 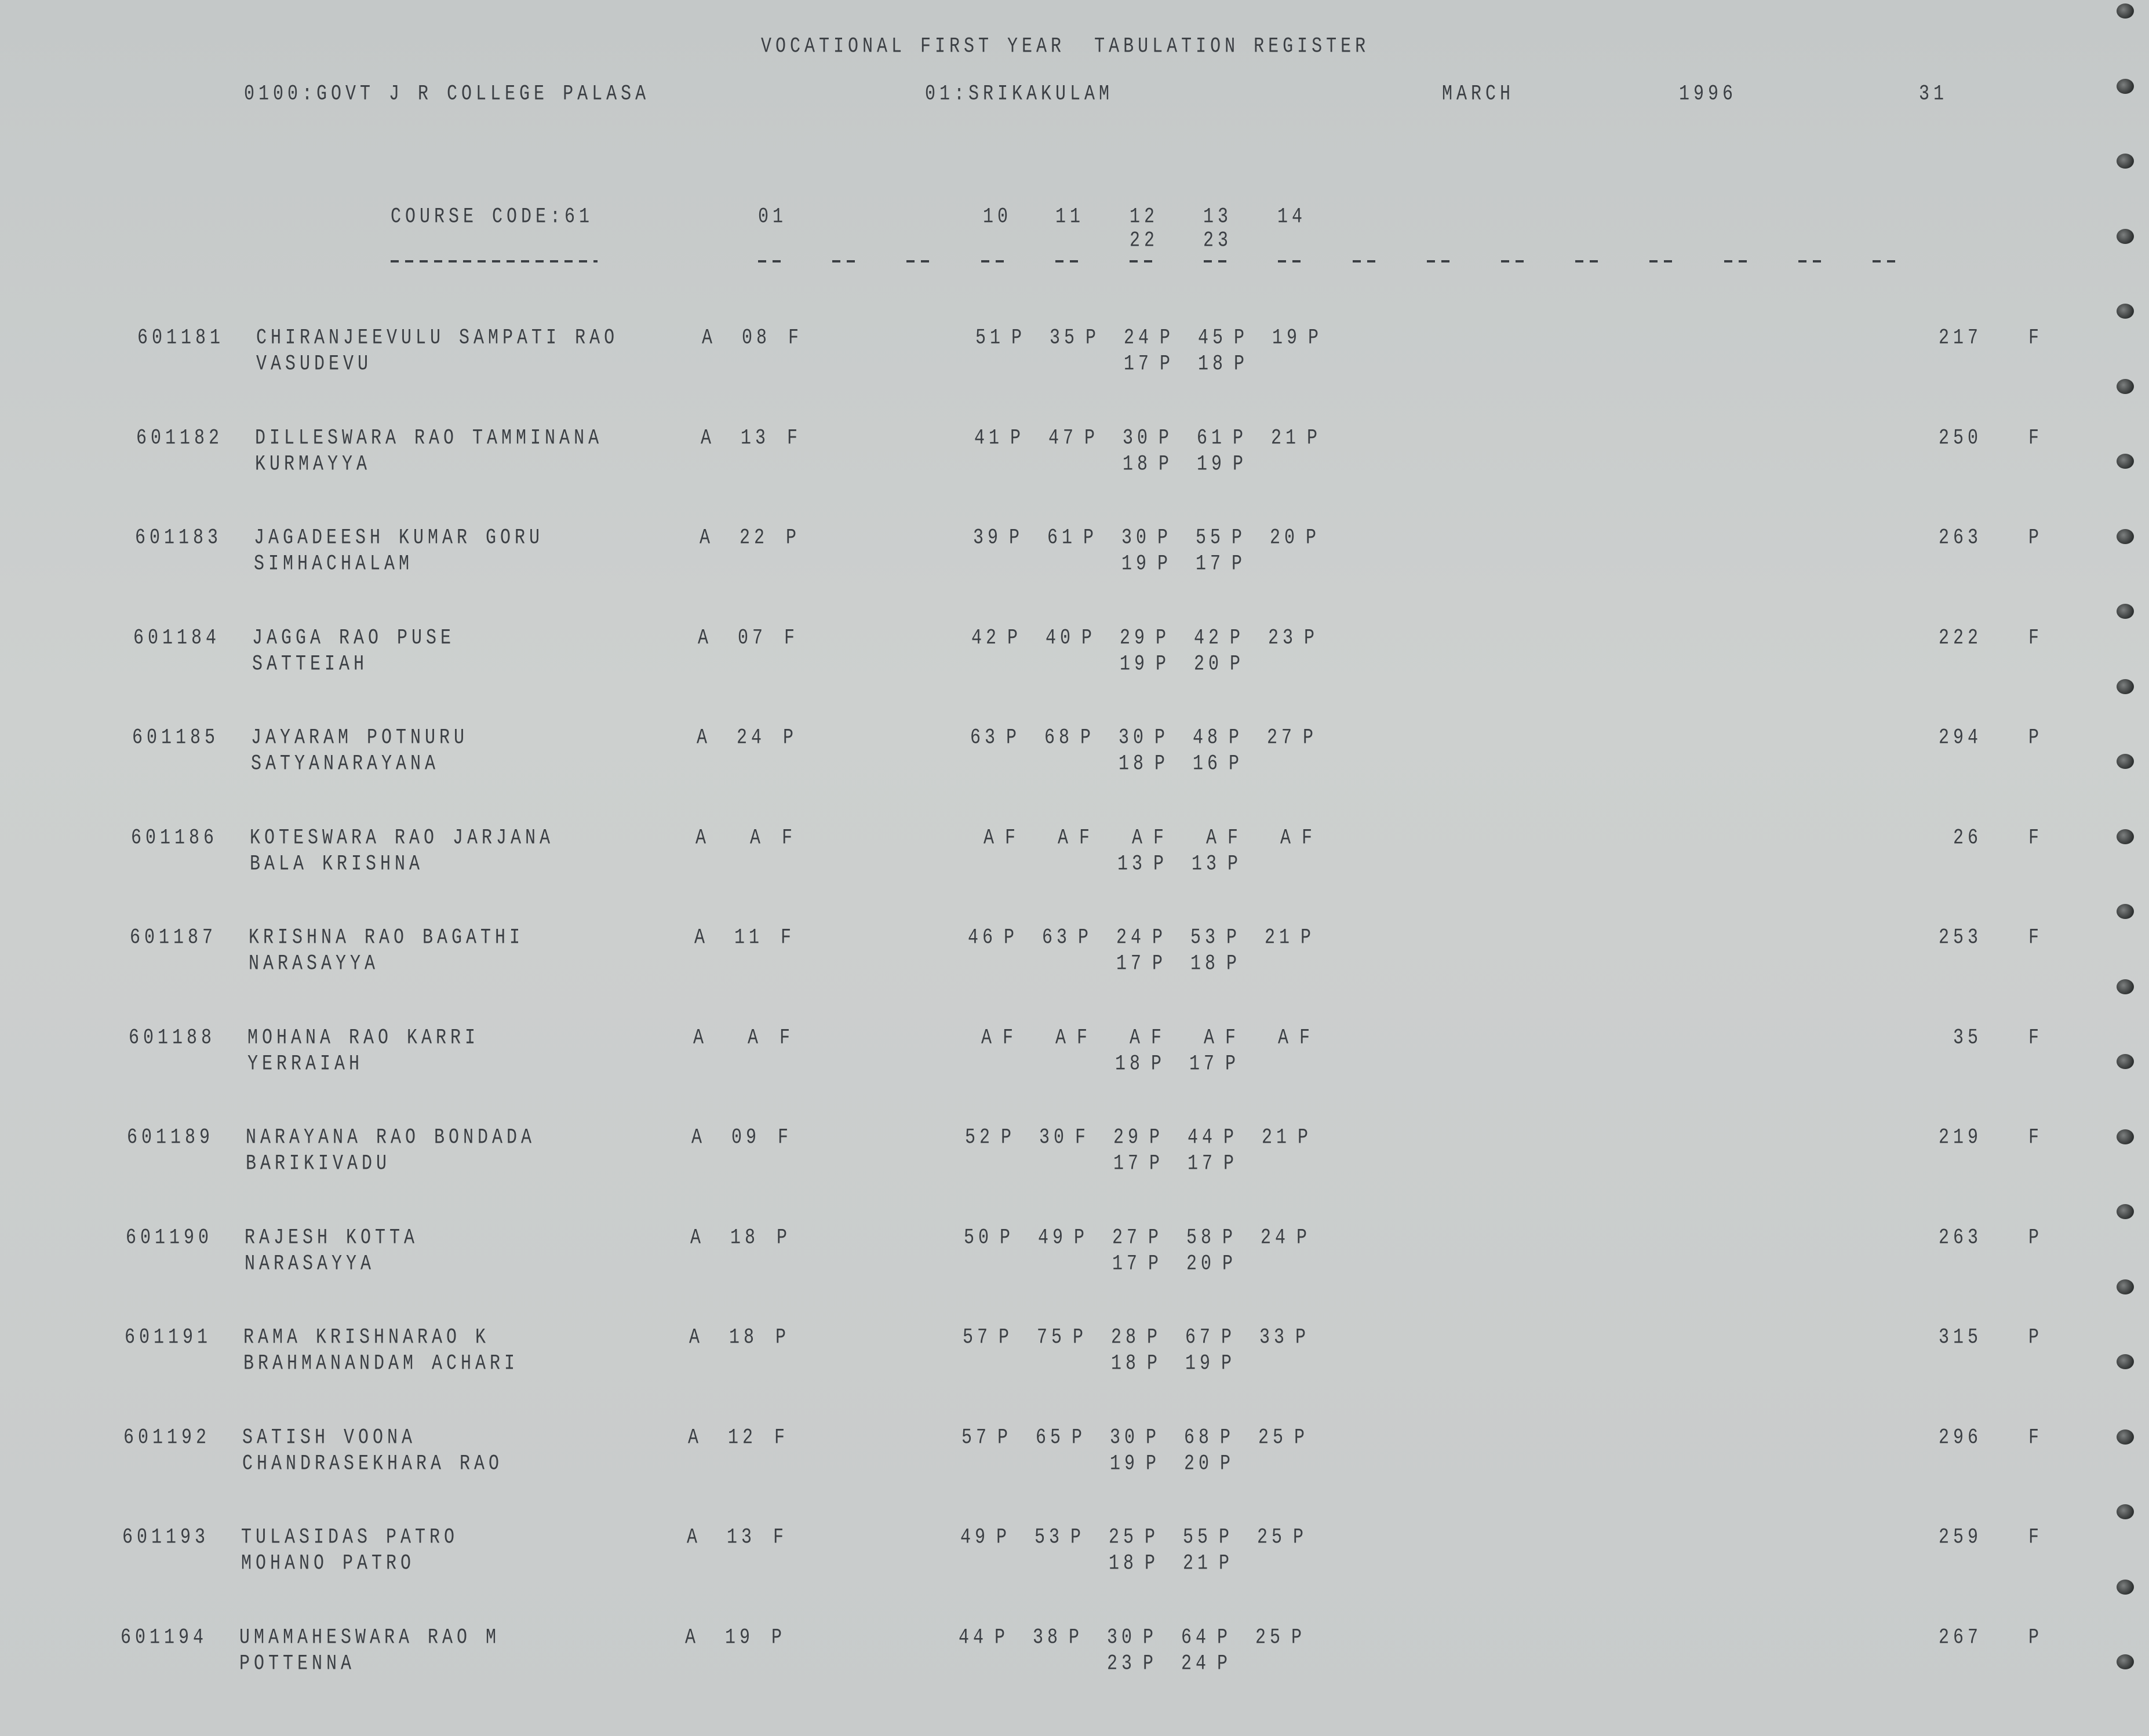 What do you see at coordinates (177, 638) in the screenshot?
I see `student-id: 601184` at bounding box center [177, 638].